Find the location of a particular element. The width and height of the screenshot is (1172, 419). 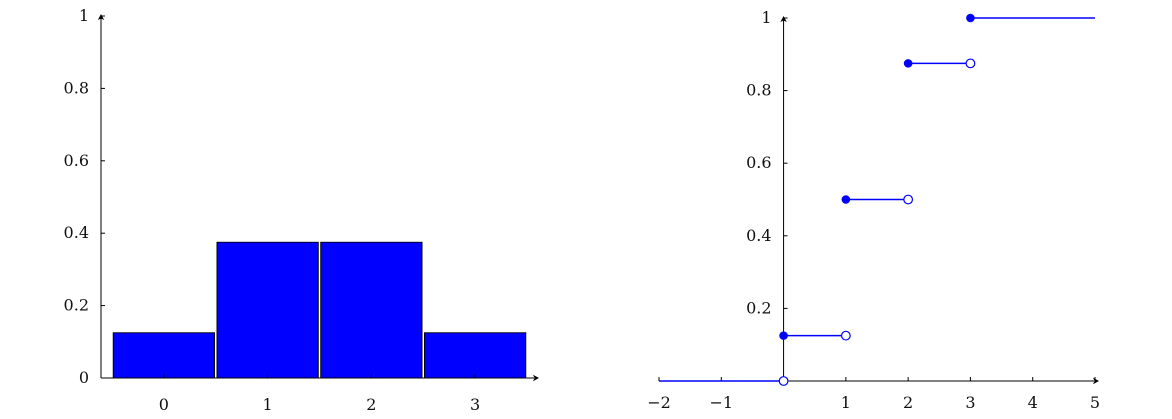

x-axis-arrow is located at coordinates (536, 378).